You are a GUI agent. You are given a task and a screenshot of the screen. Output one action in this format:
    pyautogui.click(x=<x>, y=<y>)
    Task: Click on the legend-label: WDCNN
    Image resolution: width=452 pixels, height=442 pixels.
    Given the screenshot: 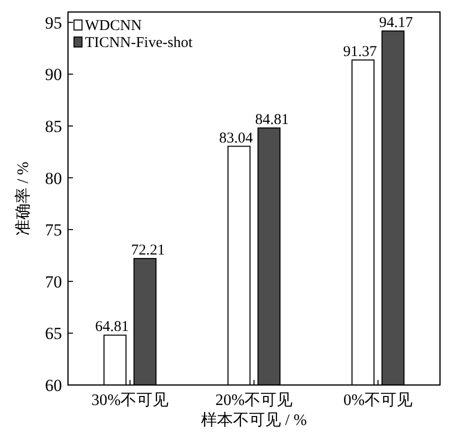 What is the action you would take?
    pyautogui.click(x=113, y=26)
    